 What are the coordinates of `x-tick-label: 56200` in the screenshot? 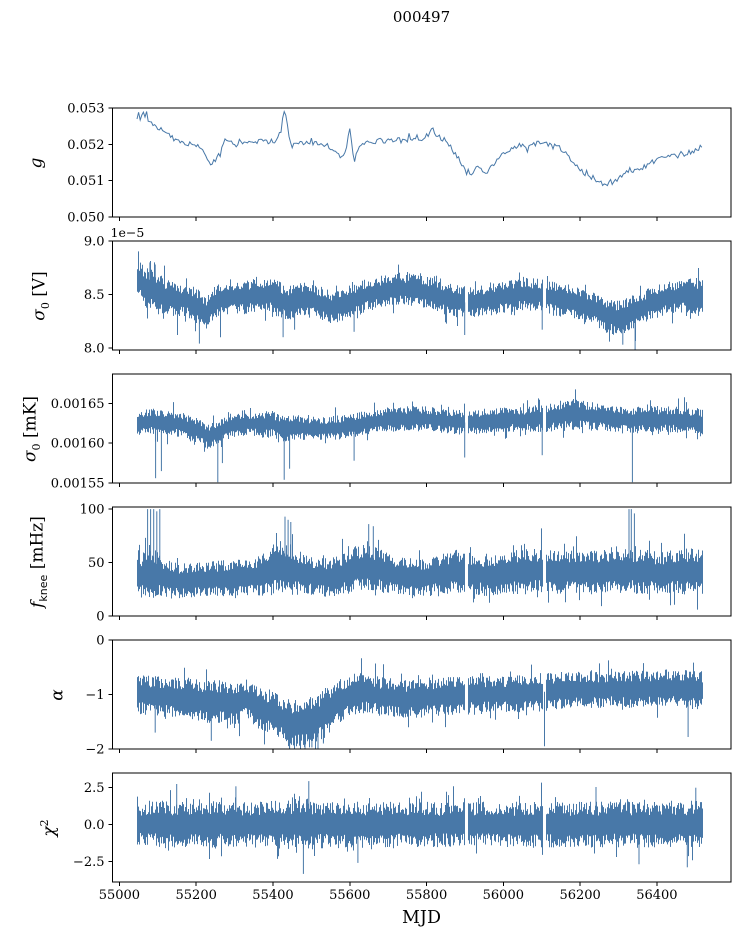 It's located at (579, 895).